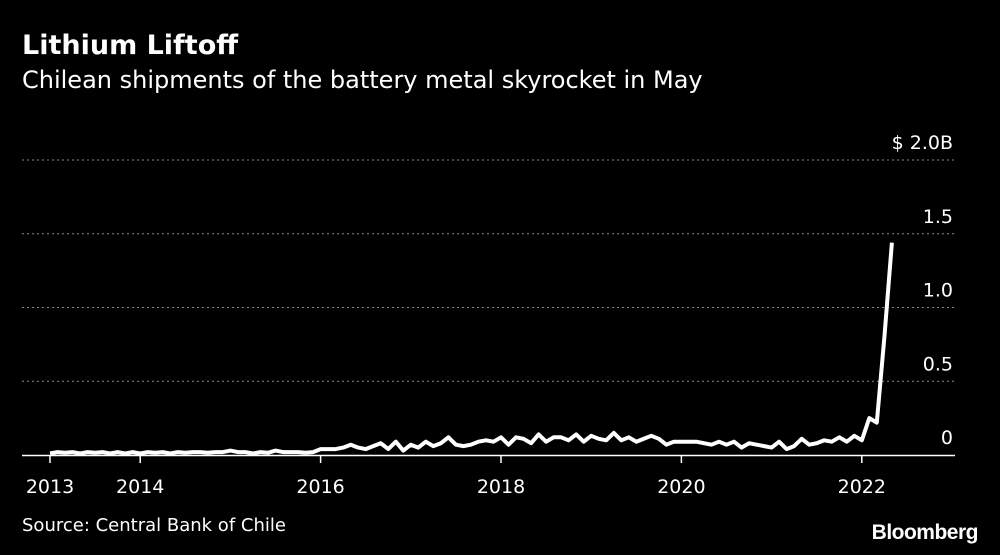 The width and height of the screenshot is (1000, 555). I want to click on x-tick-label: 2020, so click(681, 487).